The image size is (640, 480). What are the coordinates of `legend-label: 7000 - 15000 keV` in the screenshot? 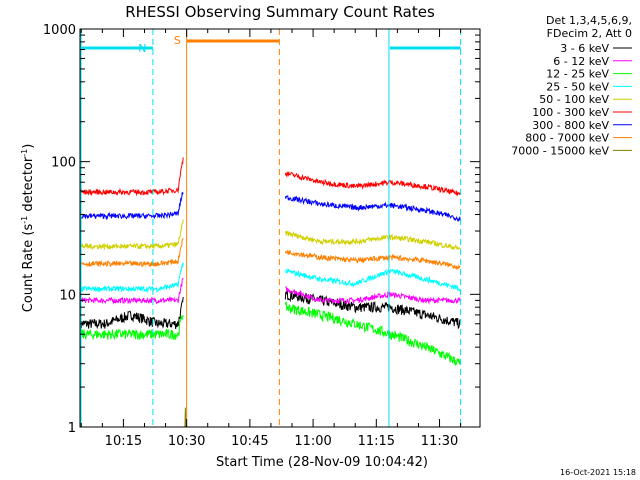 It's located at (560, 150).